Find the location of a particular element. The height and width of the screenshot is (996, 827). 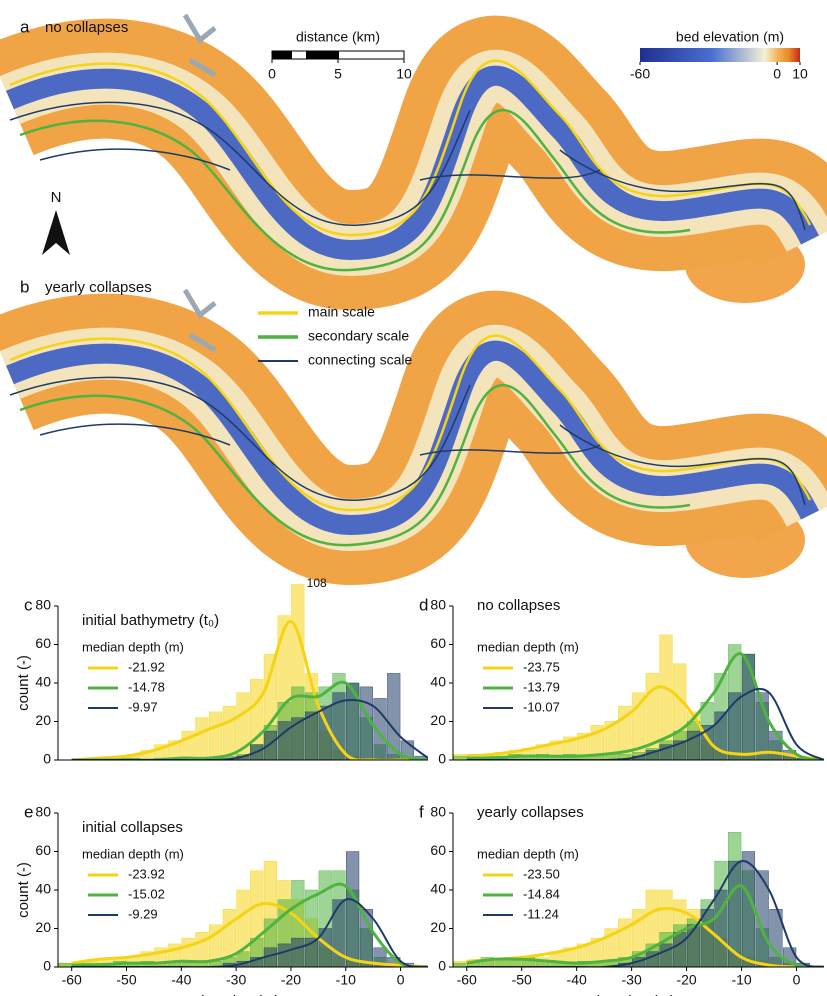

panel-title: initial collapses is located at coordinates (132, 827).